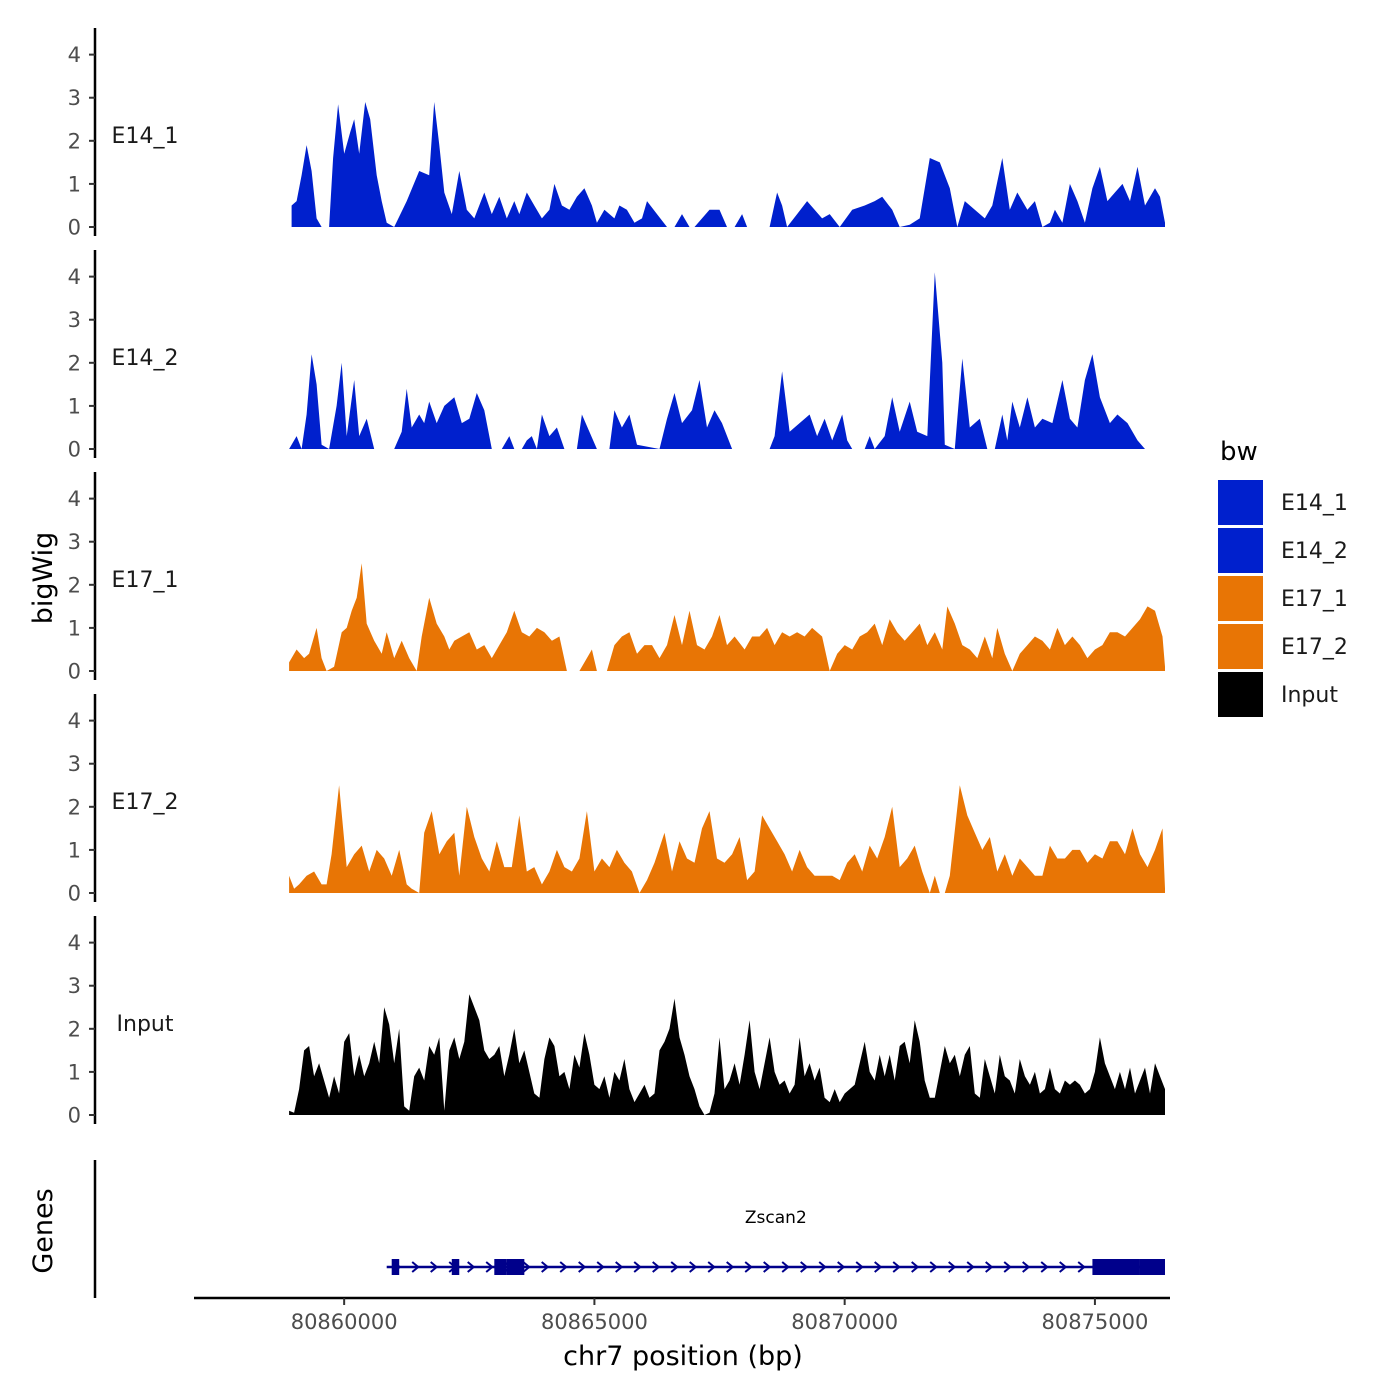 This screenshot has width=1400, height=1400. Describe the element at coordinates (145, 802) in the screenshot. I see `track-label: E17_2` at that location.